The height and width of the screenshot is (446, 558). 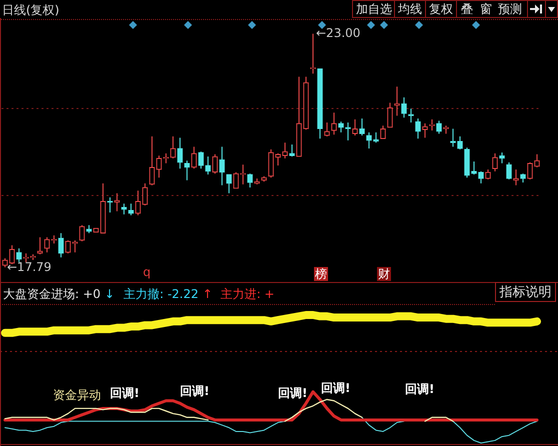 I want to click on text: 主力进: +, so click(x=247, y=294).